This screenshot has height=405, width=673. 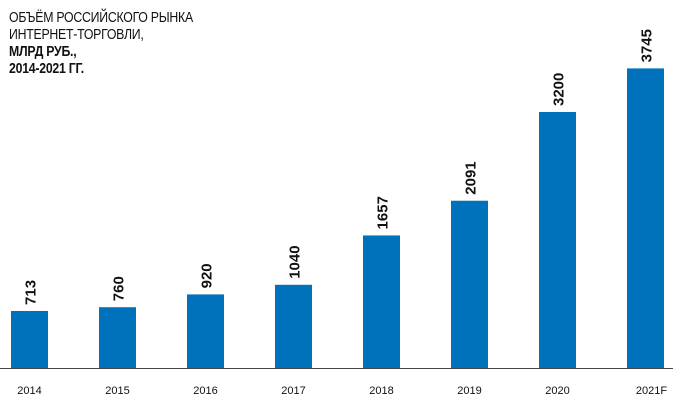 I want to click on bar-2020, so click(x=557, y=240).